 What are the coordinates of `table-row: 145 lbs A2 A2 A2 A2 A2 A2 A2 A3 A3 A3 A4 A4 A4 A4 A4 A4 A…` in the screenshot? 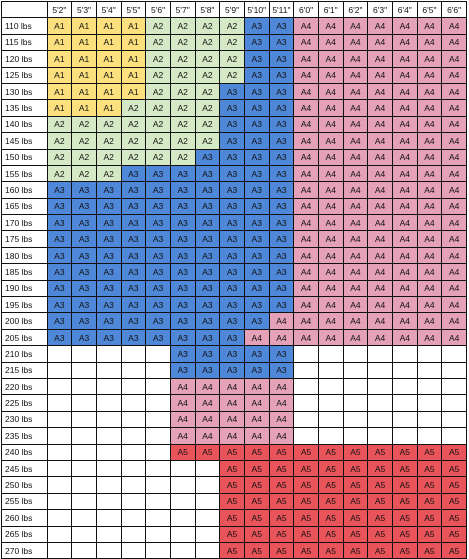 It's located at (234, 141).